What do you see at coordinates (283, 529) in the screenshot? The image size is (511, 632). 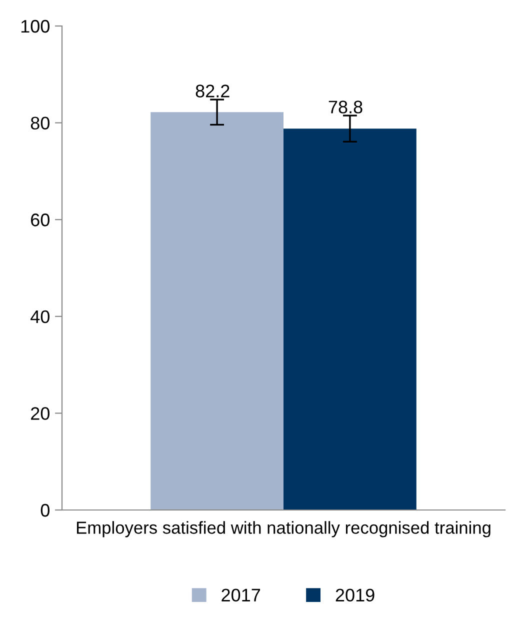 I see `x-tick-label: Employers satisfied with nationally recognised training` at bounding box center [283, 529].